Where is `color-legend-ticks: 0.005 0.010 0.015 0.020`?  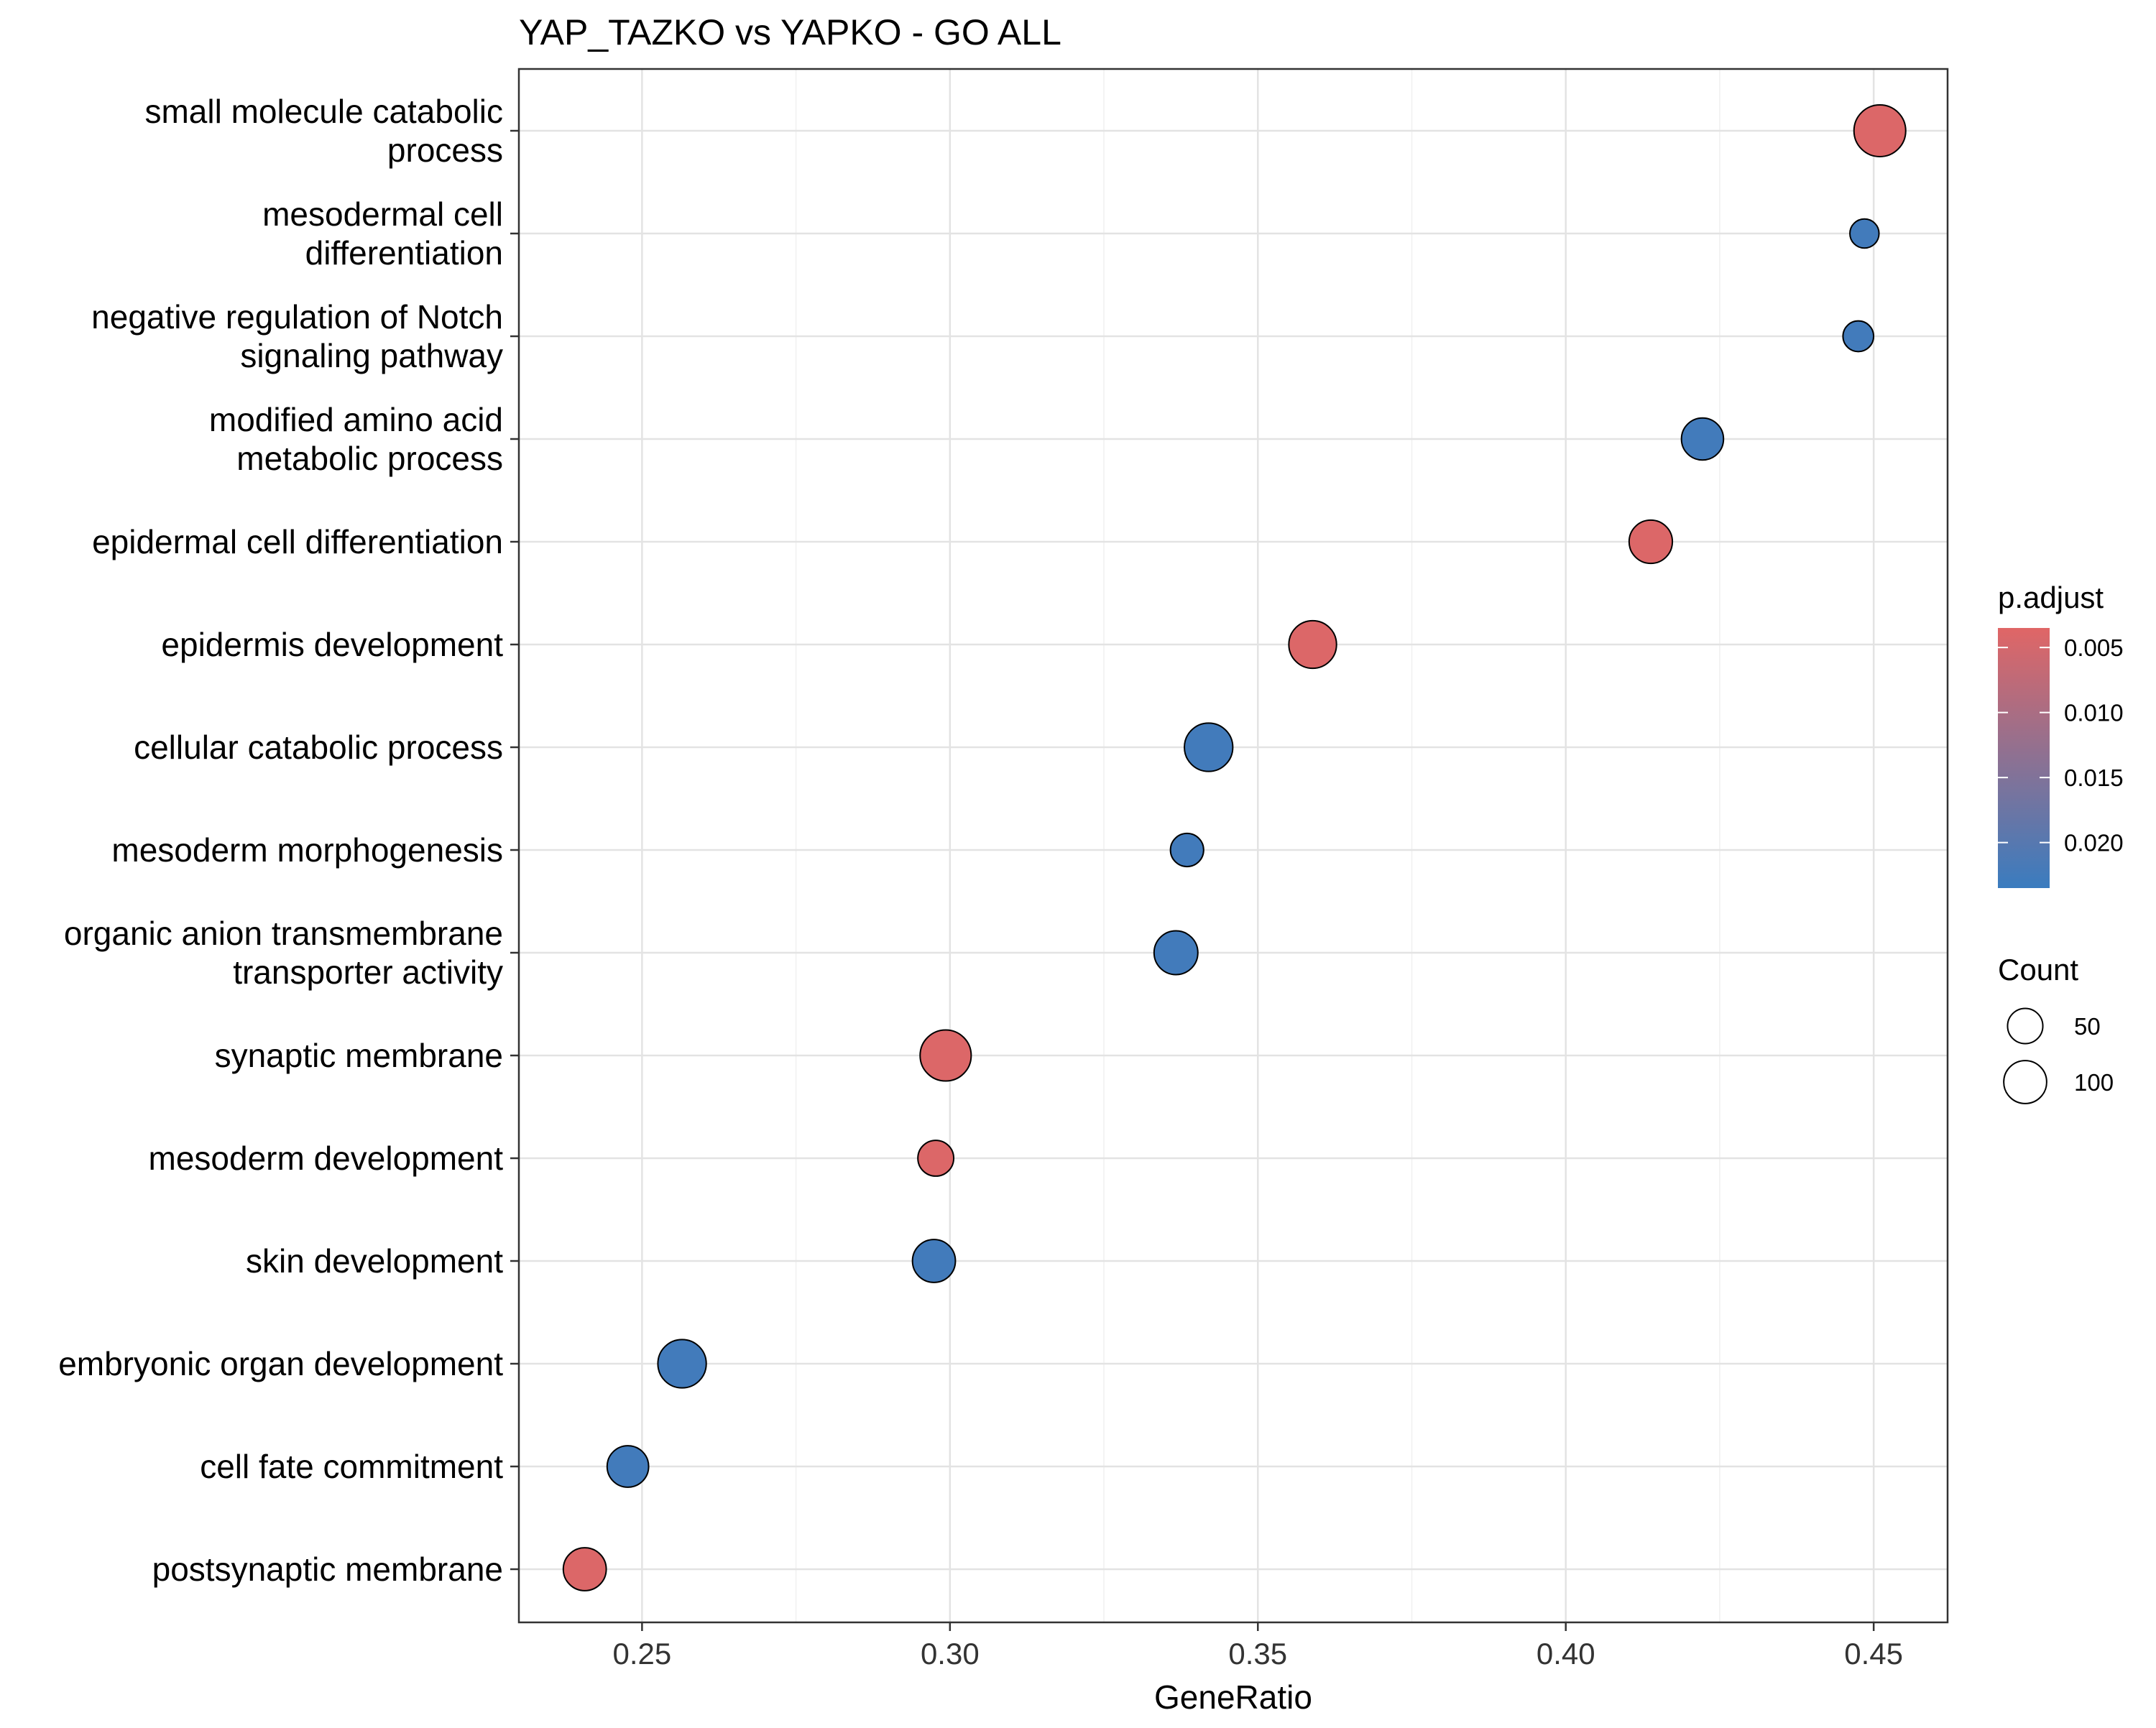 color-legend-ticks: 0.005 0.010 0.015 0.020 is located at coordinates (2061, 745).